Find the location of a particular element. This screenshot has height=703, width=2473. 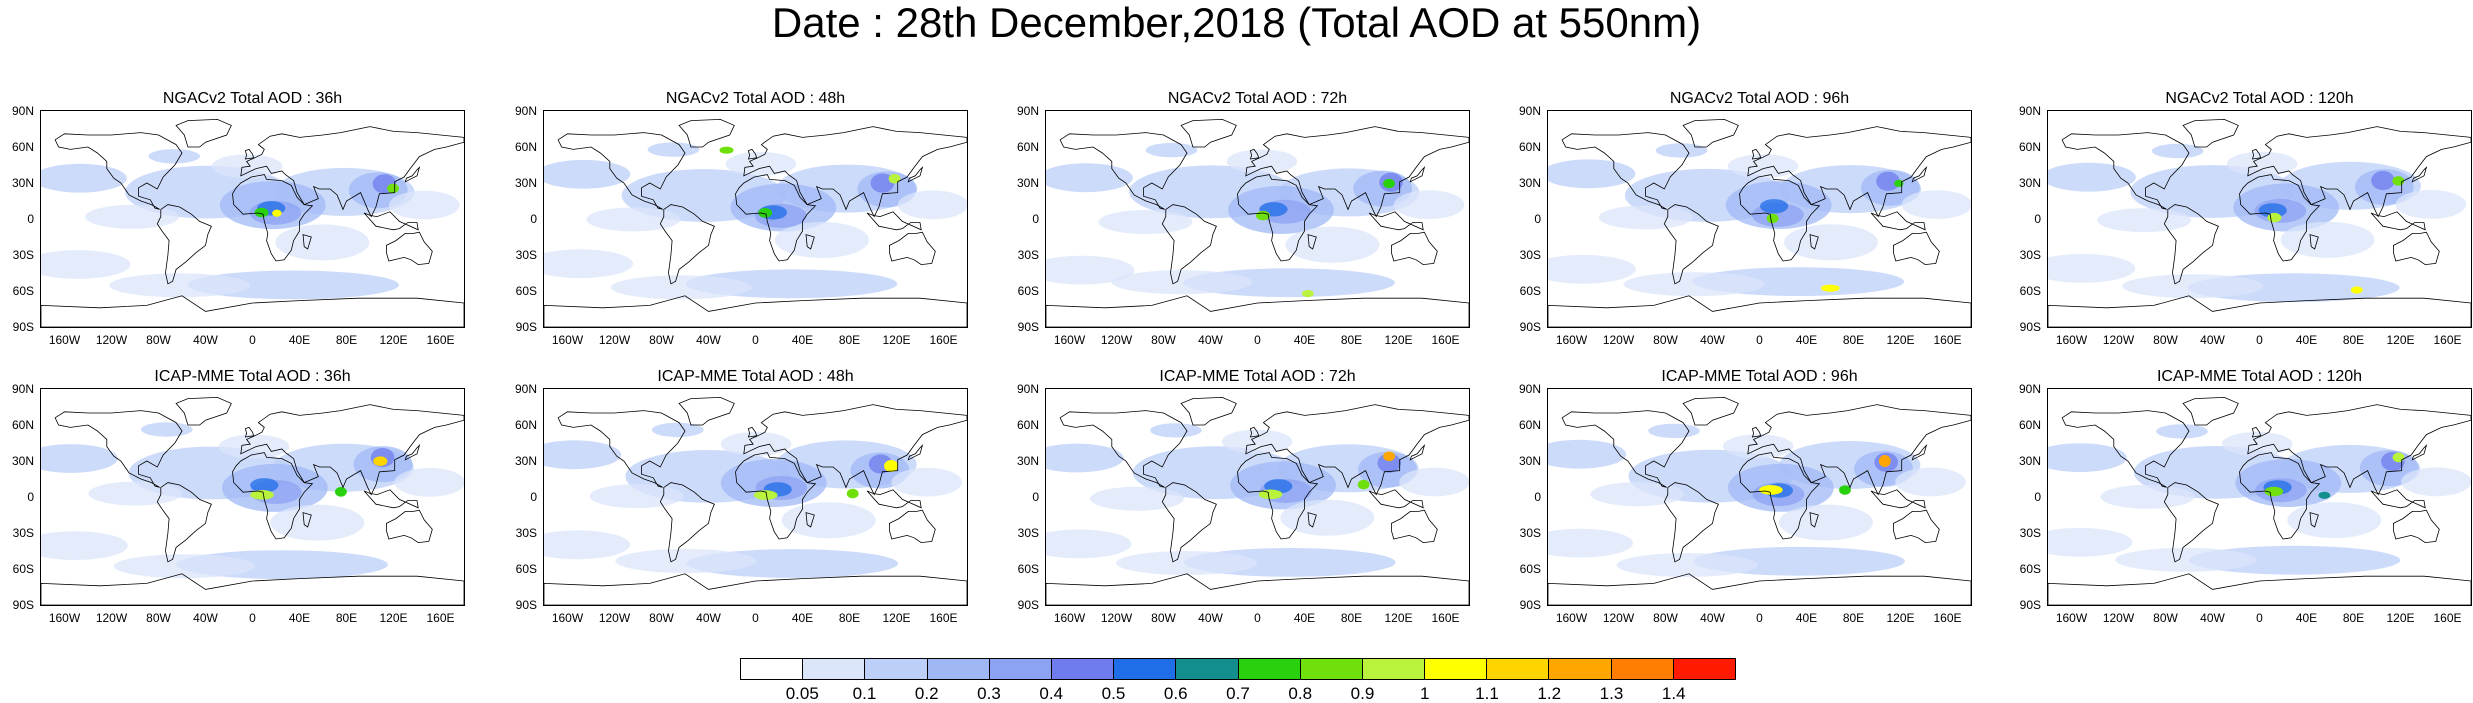

colorbar is located at coordinates (1238, 669).